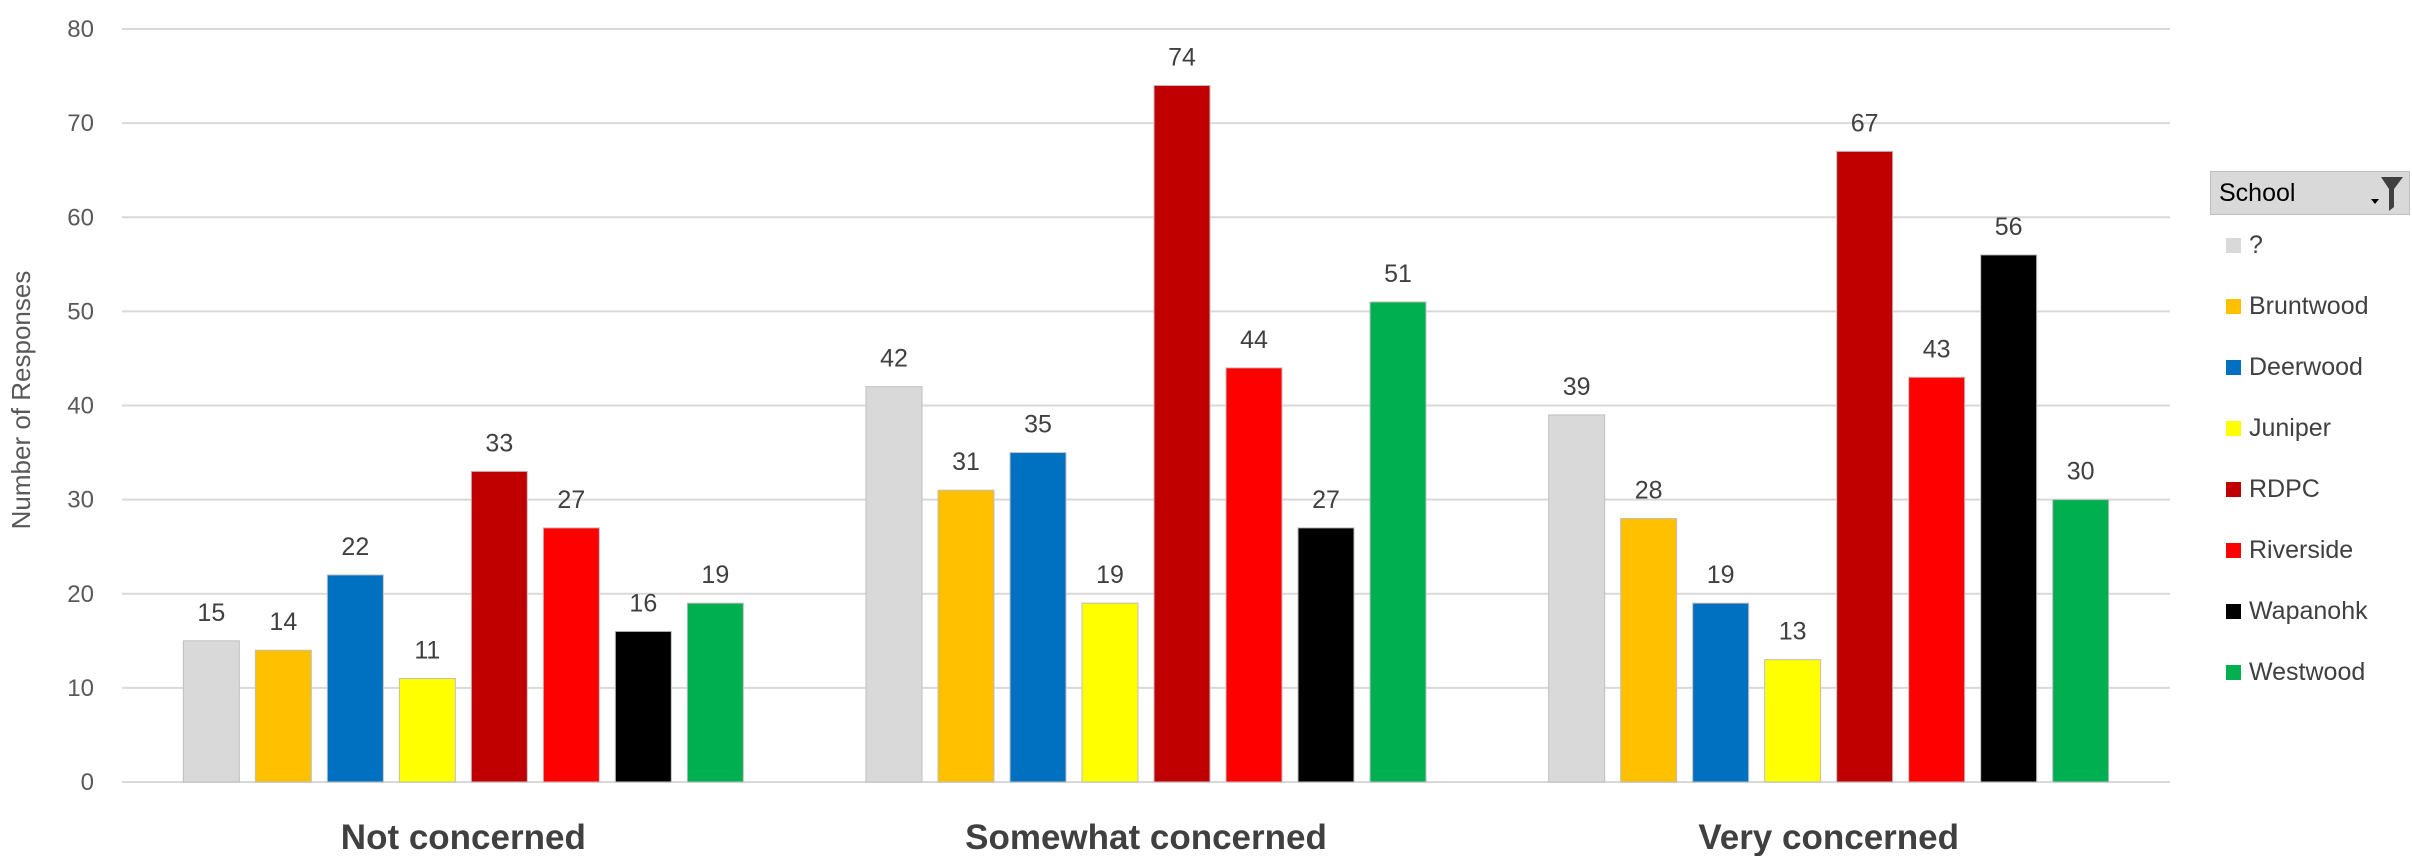  What do you see at coordinates (1793, 632) in the screenshot?
I see `data-label: 13` at bounding box center [1793, 632].